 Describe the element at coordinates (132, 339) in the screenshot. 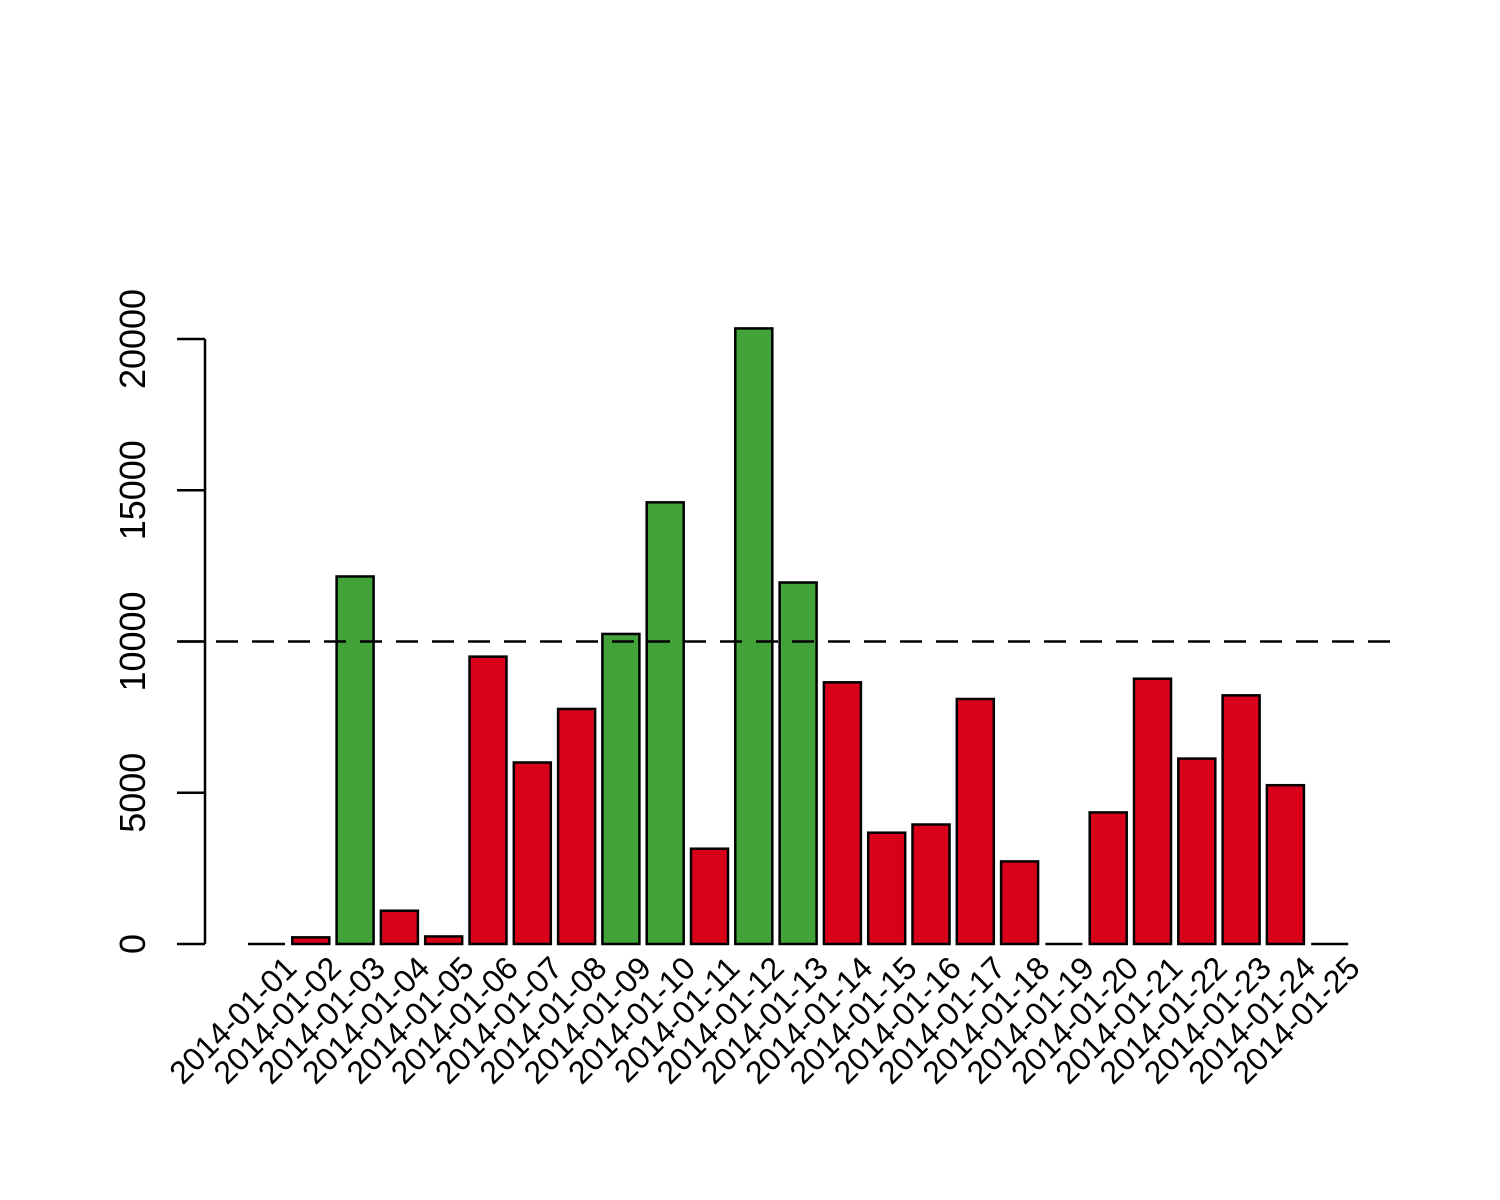

I see `y-tick-label-20000: 20000` at that location.